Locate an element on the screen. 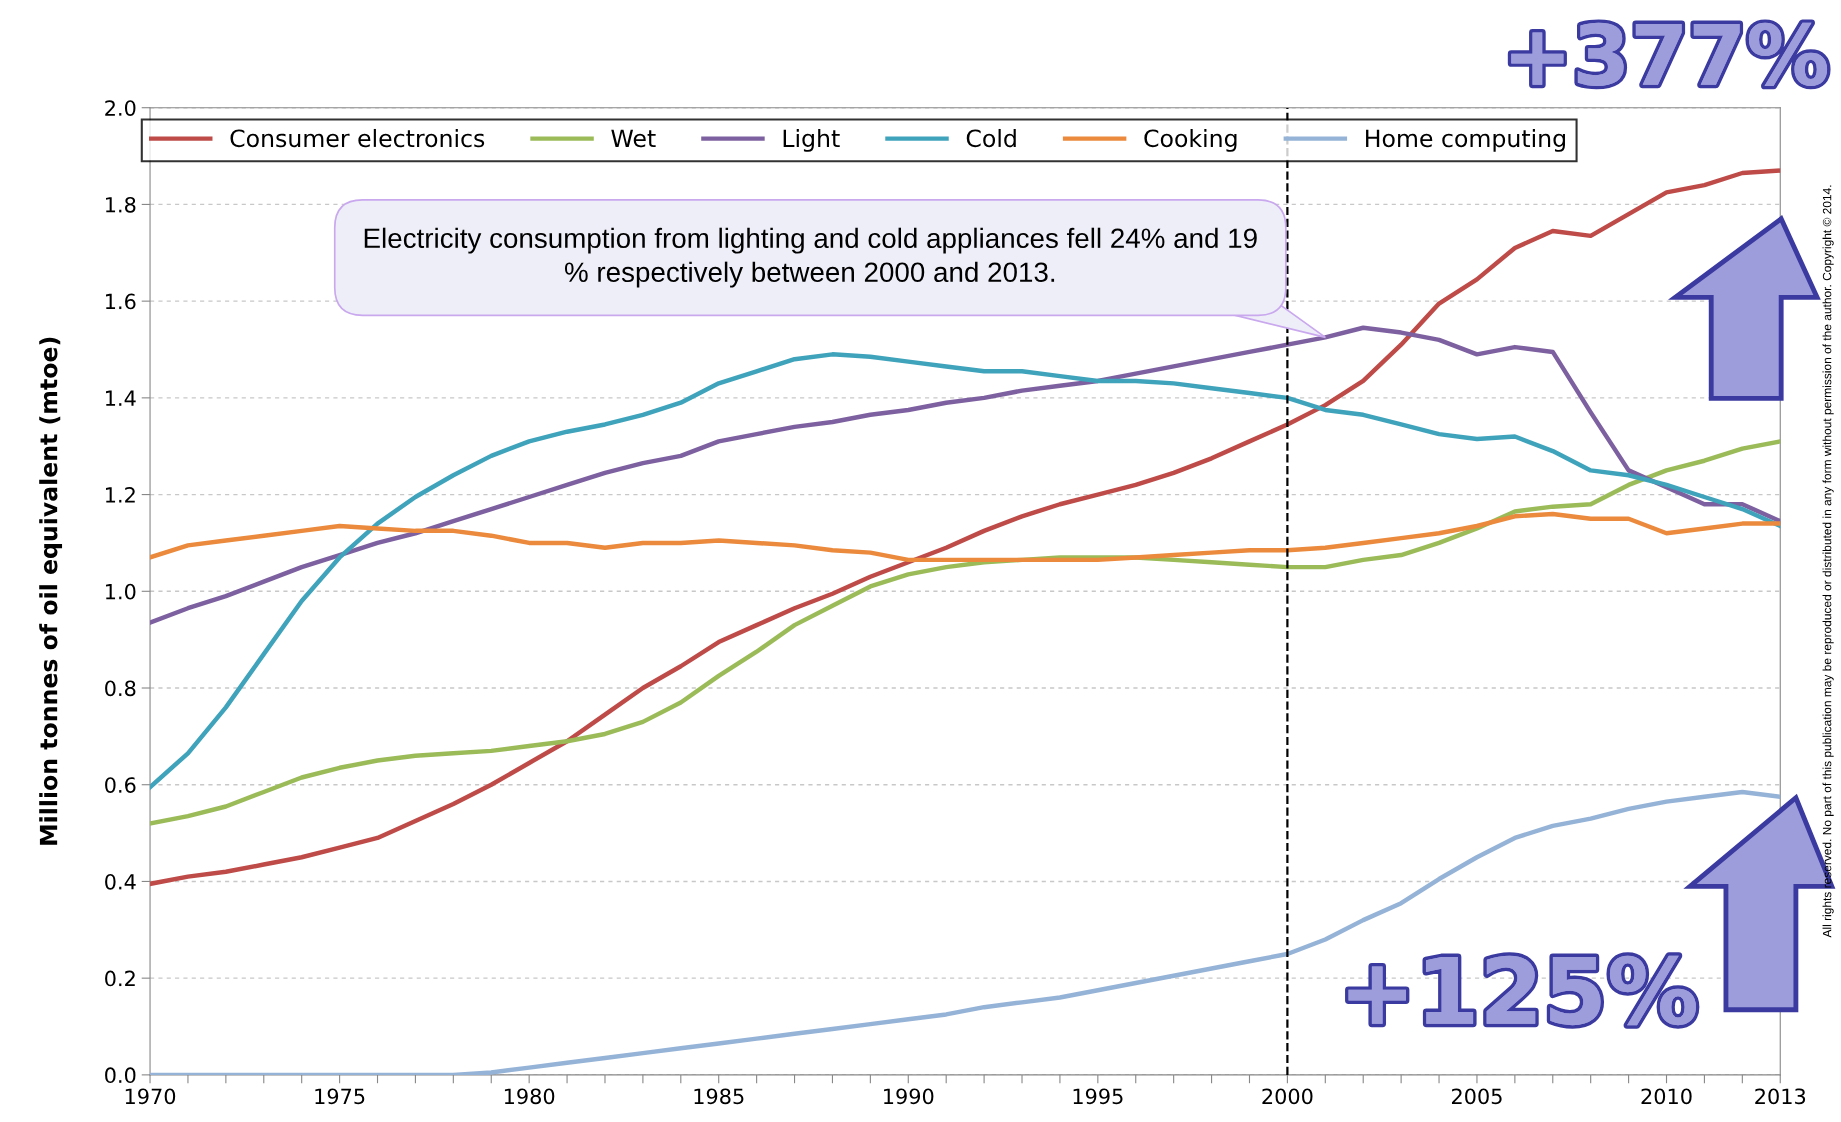 The width and height of the screenshot is (1841, 1122). x-tick-label: 2013 is located at coordinates (1780, 1096).